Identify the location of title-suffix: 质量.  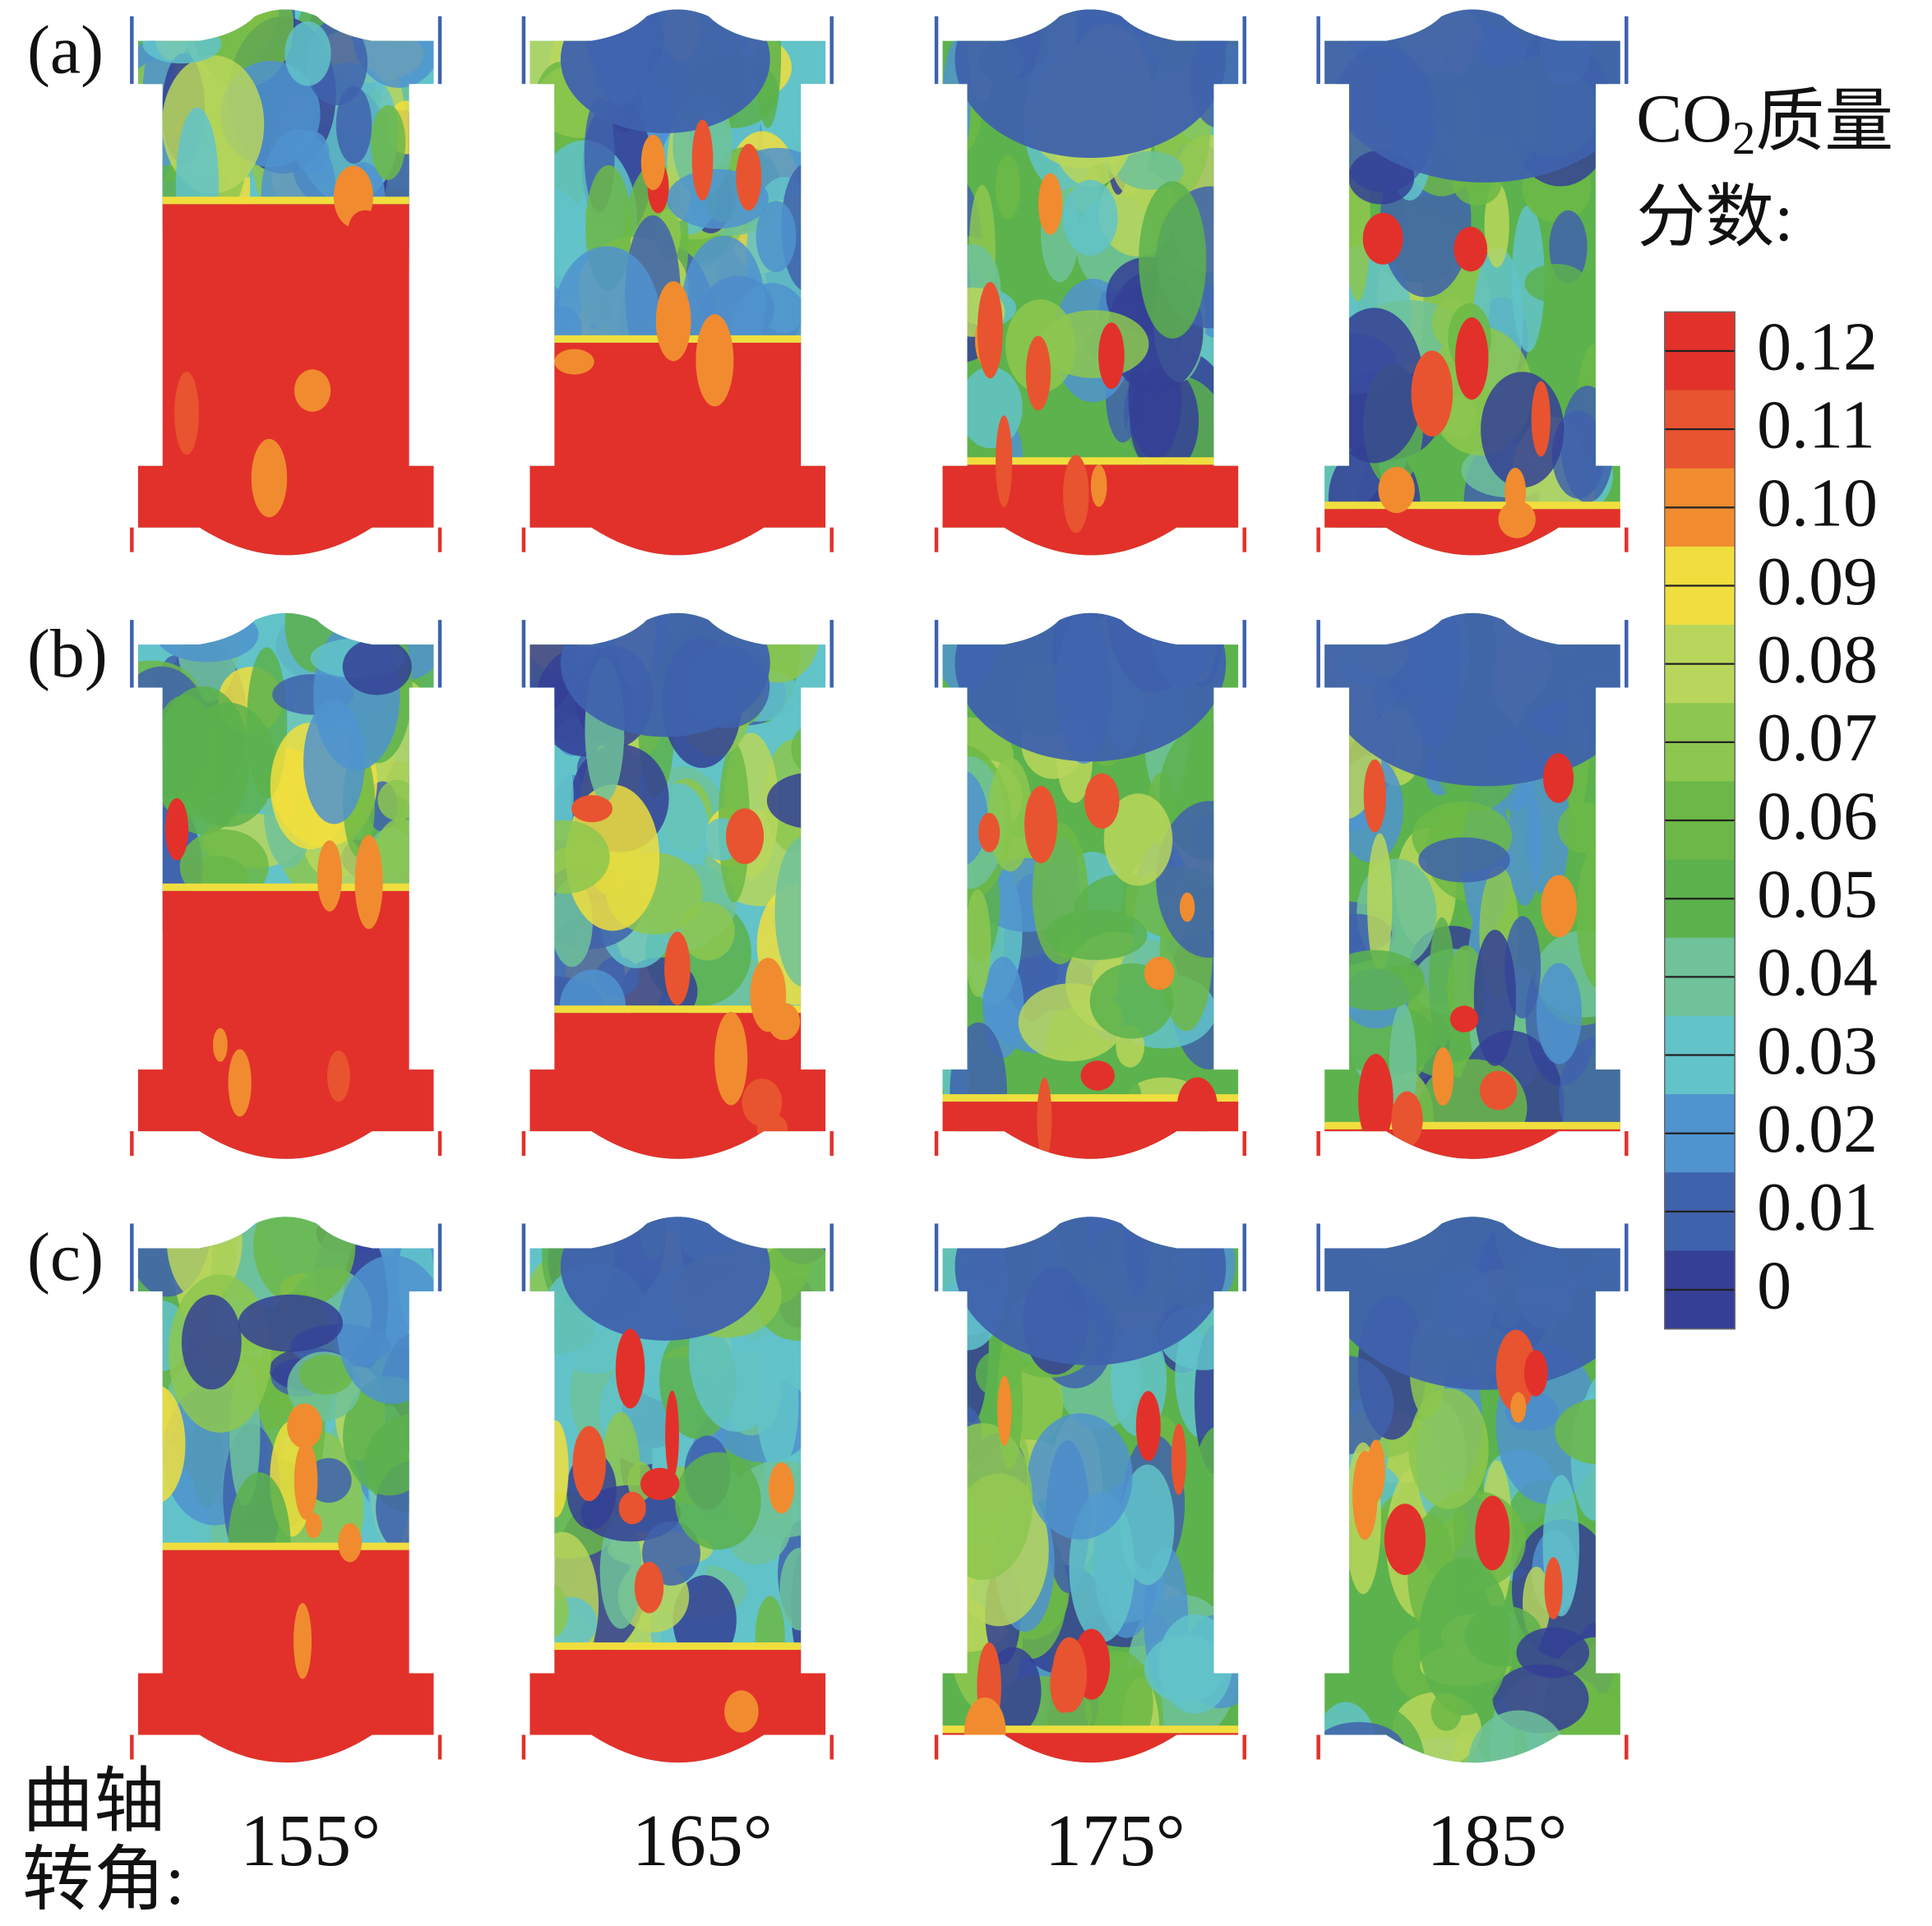
(1824, 121).